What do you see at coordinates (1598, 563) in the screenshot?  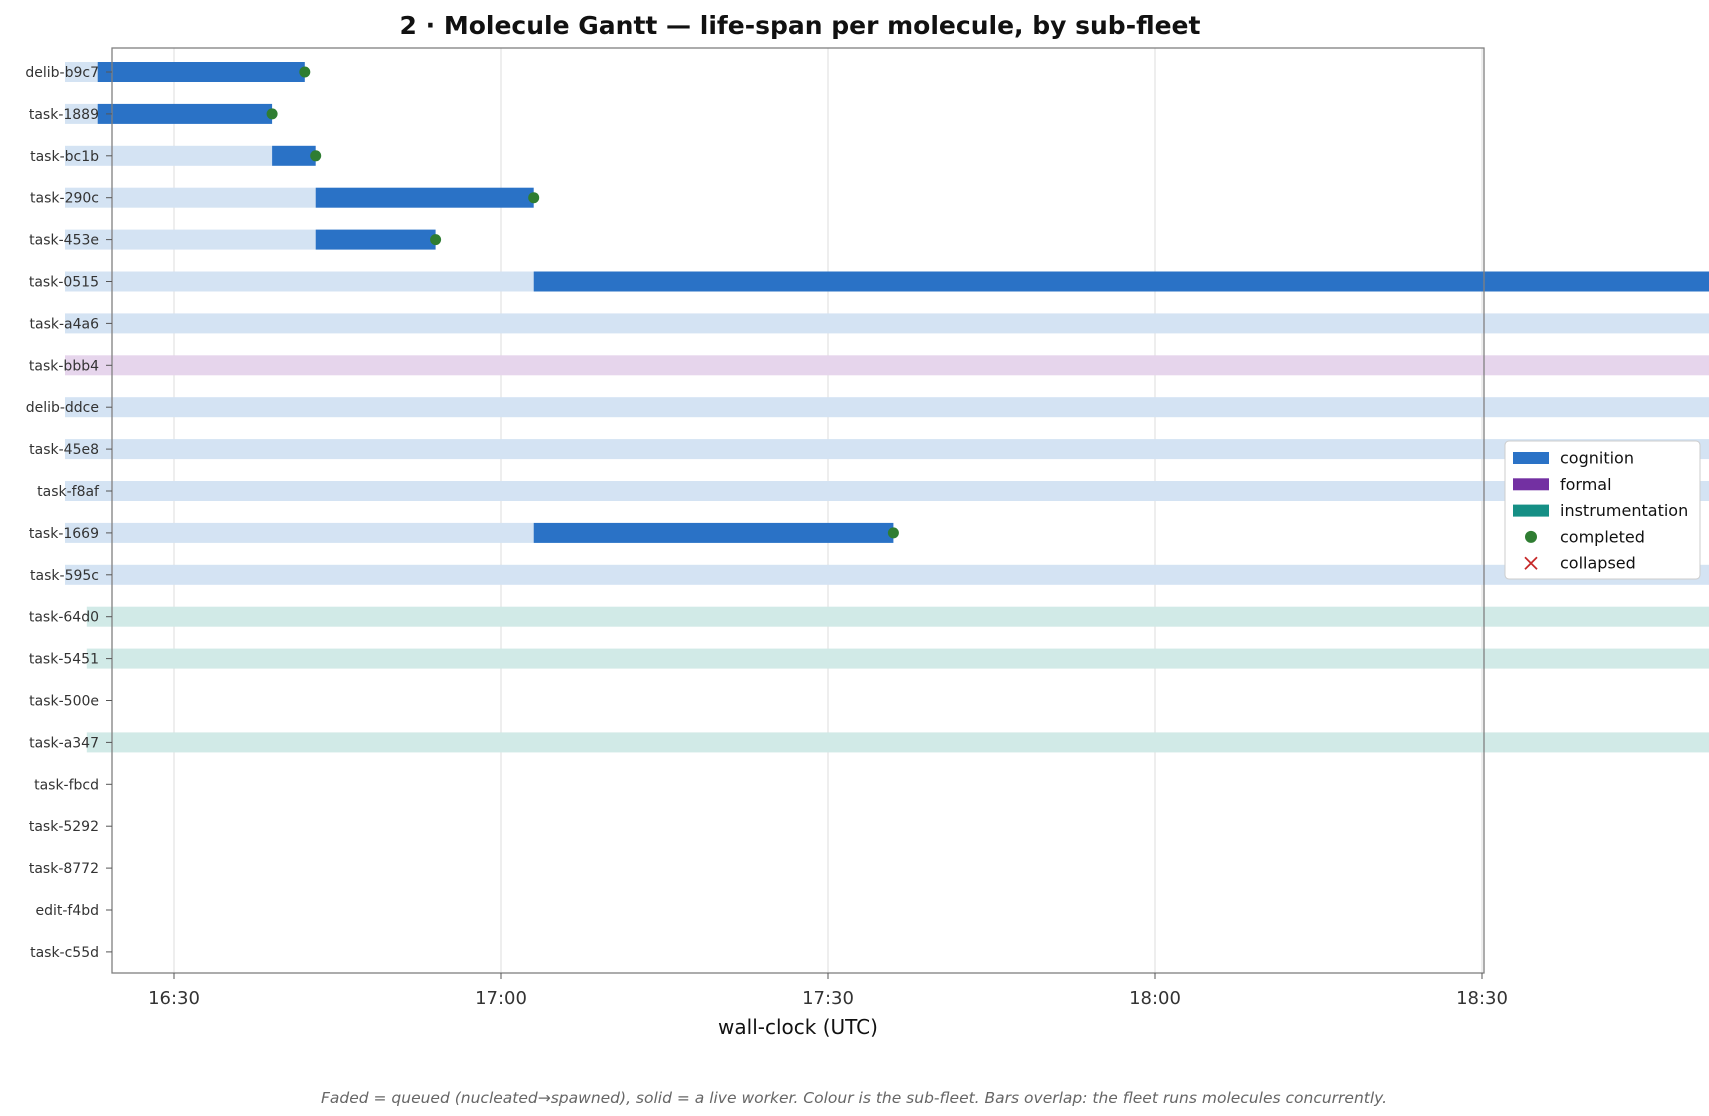 I see `legend-label-collapsed: collapsed` at bounding box center [1598, 563].